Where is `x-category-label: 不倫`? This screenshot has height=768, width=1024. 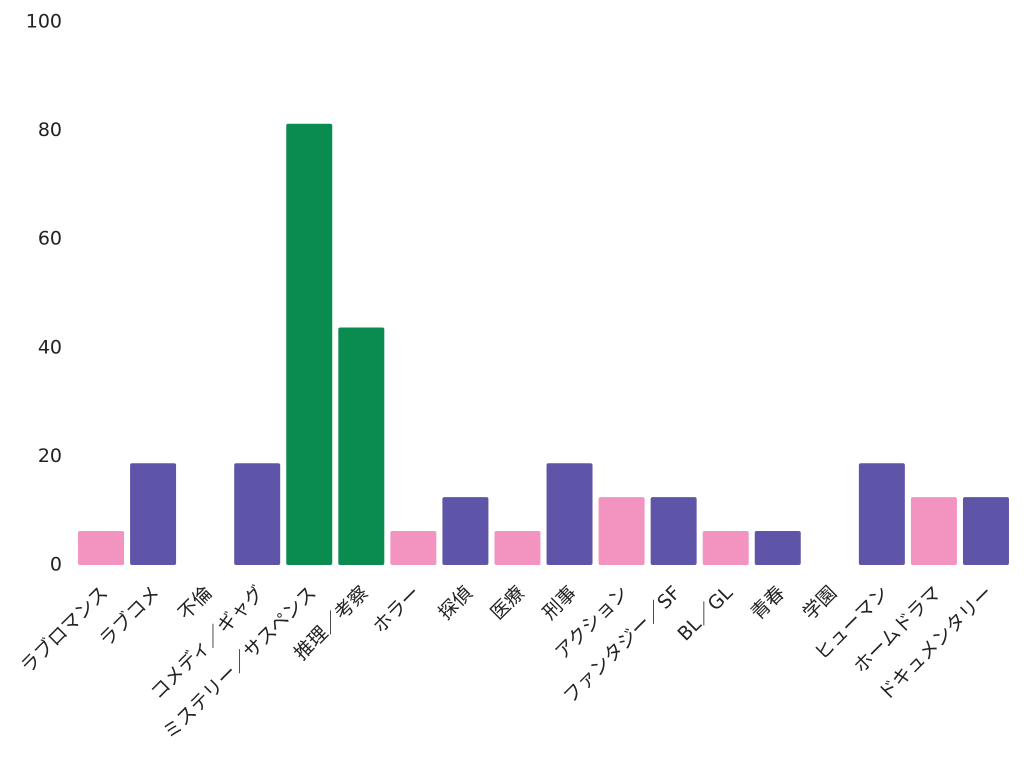 x-category-label: 不倫 is located at coordinates (195, 603).